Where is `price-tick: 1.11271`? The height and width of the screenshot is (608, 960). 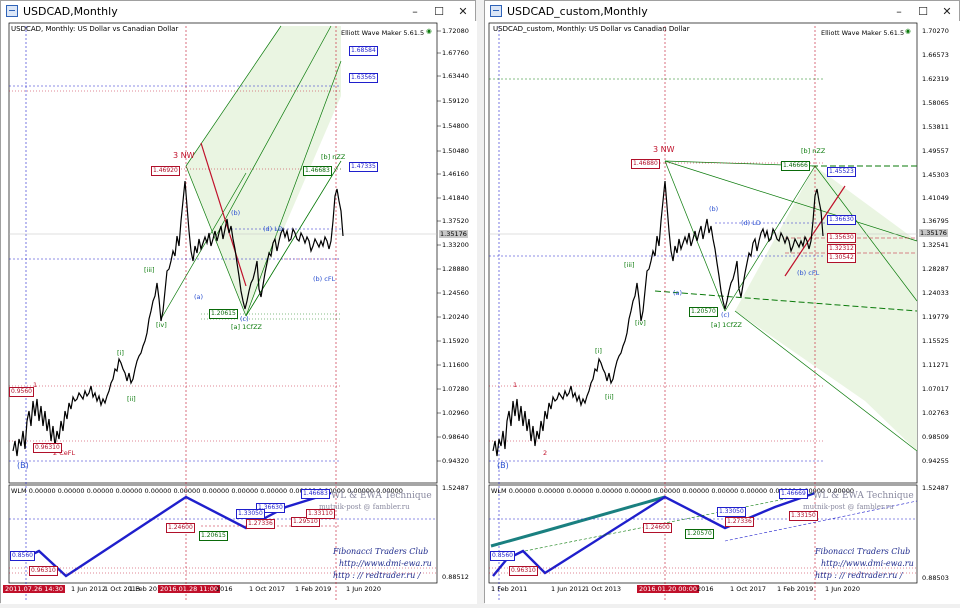 price-tick: 1.11271 is located at coordinates (935, 365).